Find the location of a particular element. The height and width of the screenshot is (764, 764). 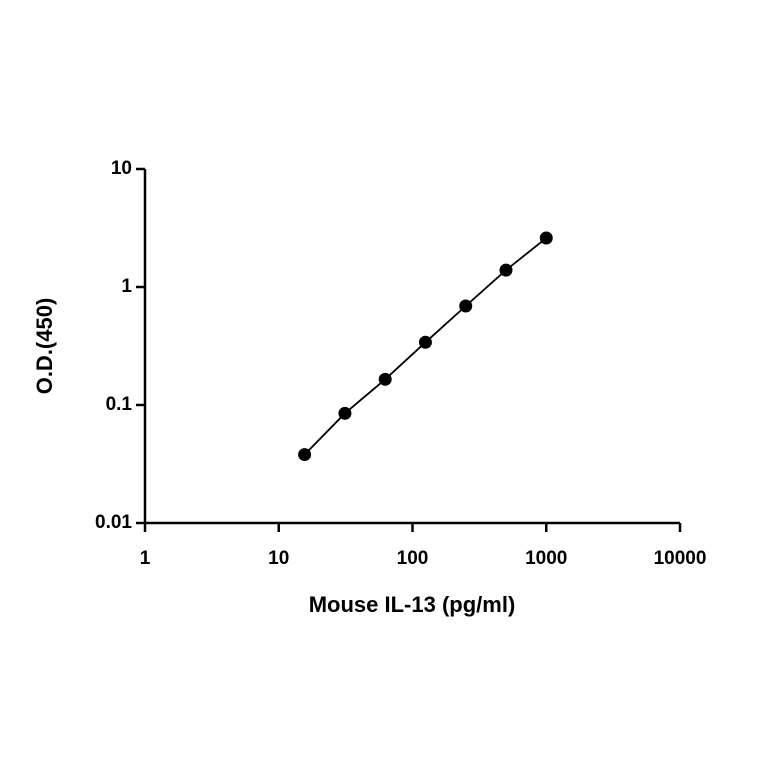

x-tick-label: 10 is located at coordinates (278, 558).